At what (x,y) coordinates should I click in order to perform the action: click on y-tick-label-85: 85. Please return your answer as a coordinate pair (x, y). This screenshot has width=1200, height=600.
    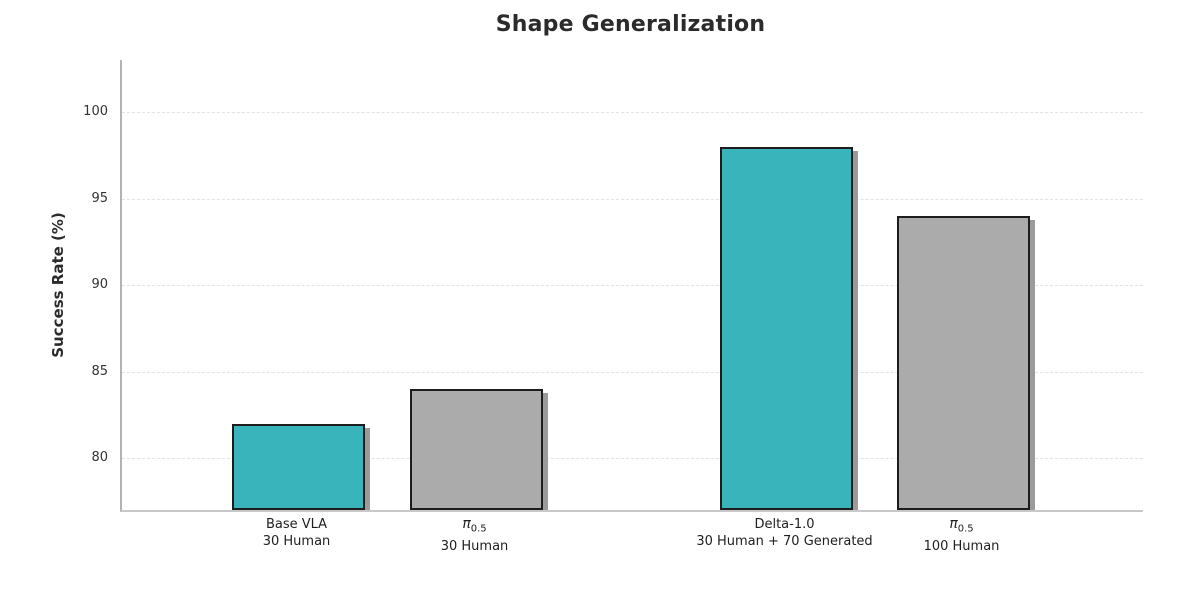
    Looking at the image, I should click on (99, 371).